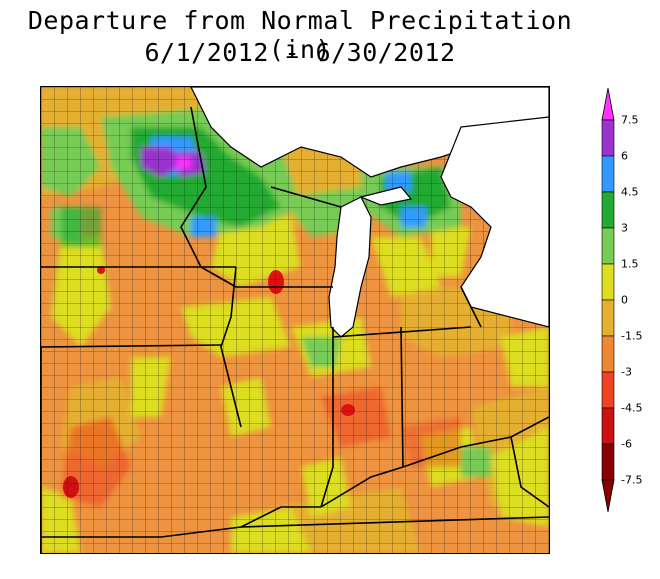  Describe the element at coordinates (624, 228) in the screenshot. I see `legend-tick-label: 3` at that location.